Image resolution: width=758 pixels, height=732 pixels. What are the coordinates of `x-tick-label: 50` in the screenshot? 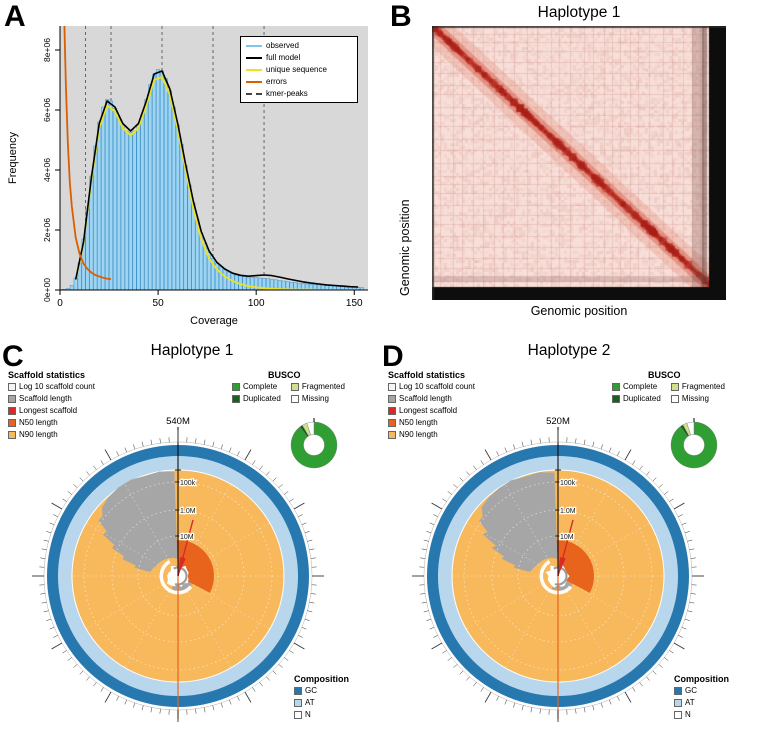 It's located at (159, 303).